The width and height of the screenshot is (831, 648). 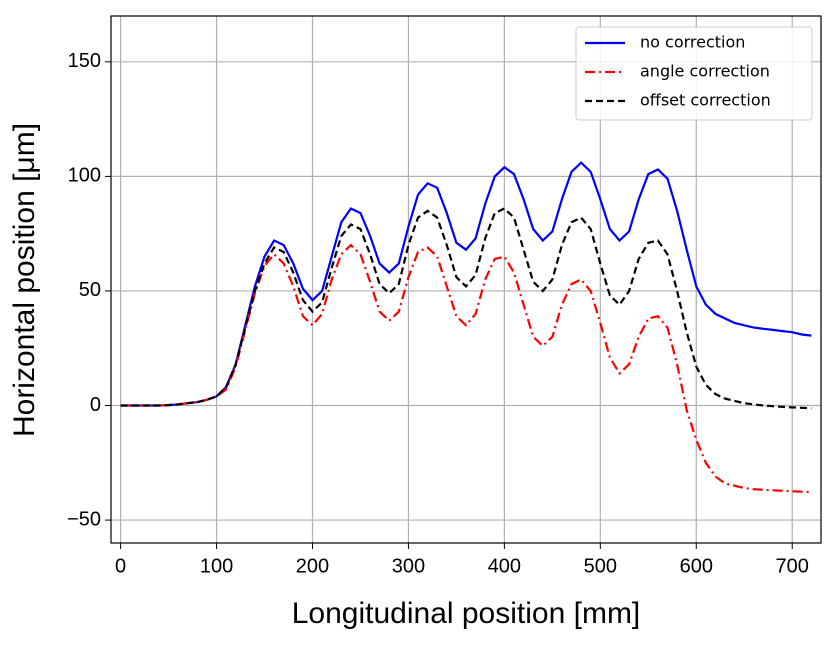 What do you see at coordinates (705, 100) in the screenshot?
I see `legend-label: offset correction` at bounding box center [705, 100].